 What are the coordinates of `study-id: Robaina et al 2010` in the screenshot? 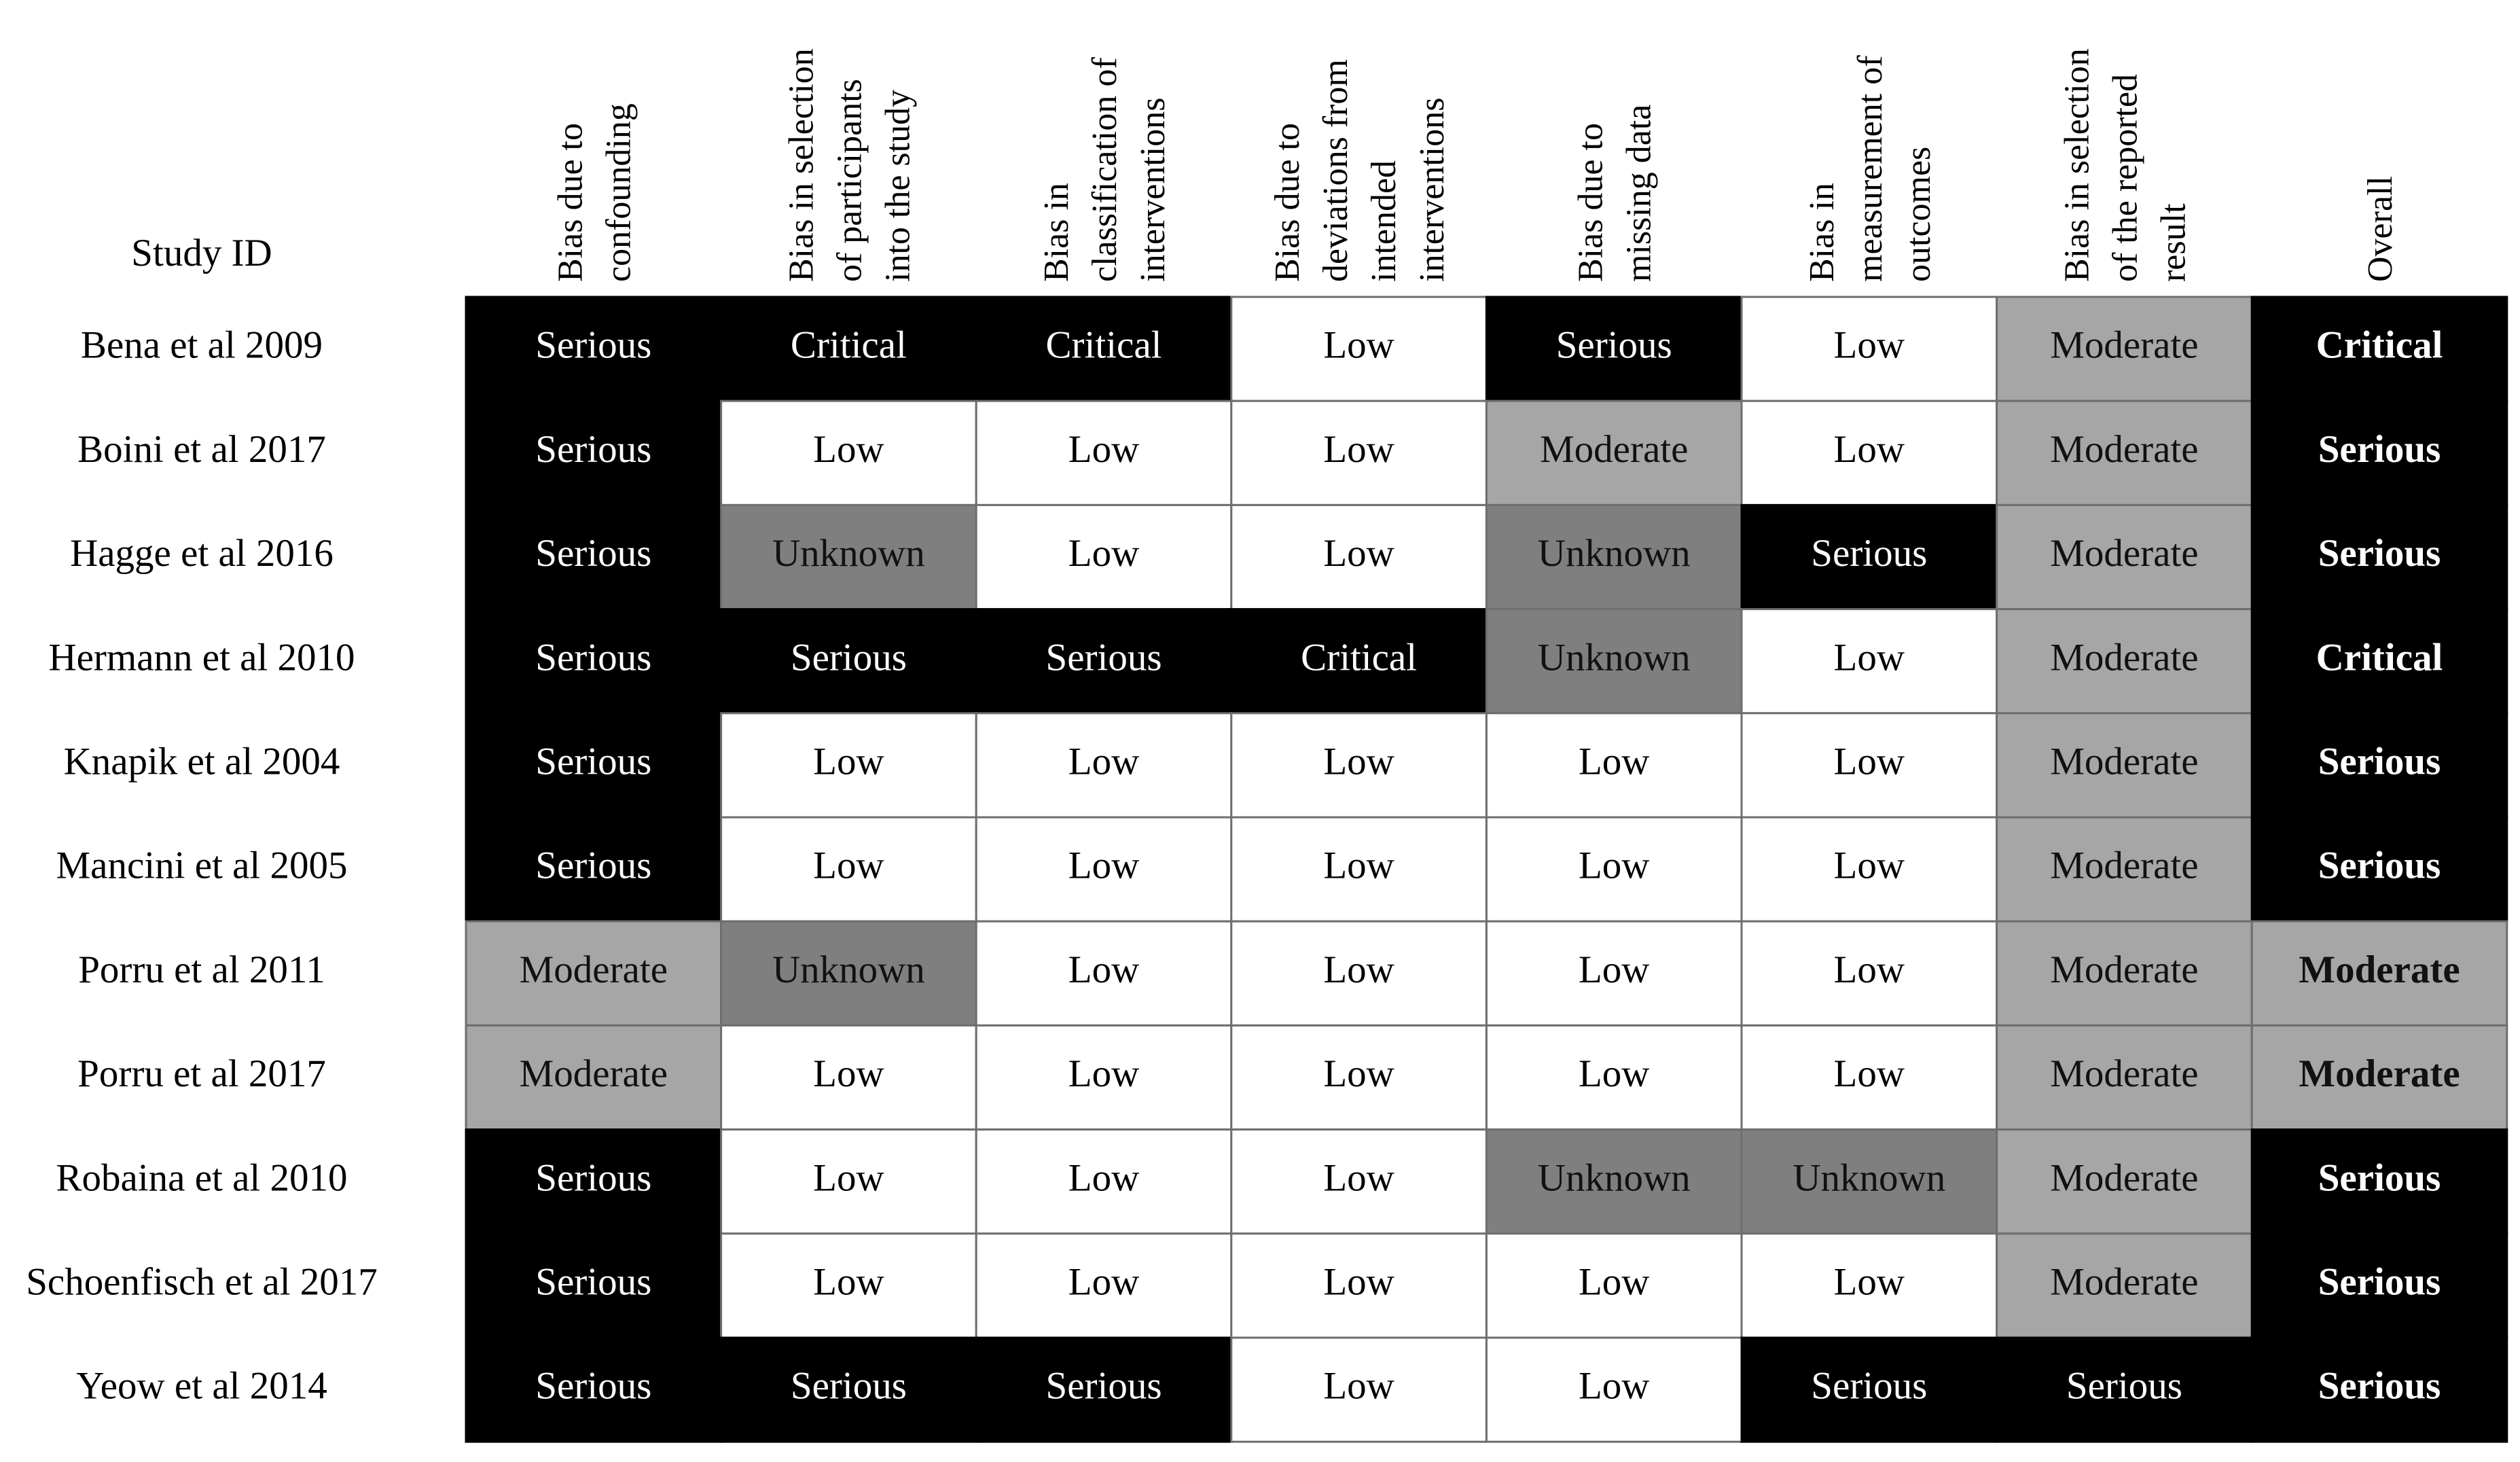 It's located at (202, 1177).